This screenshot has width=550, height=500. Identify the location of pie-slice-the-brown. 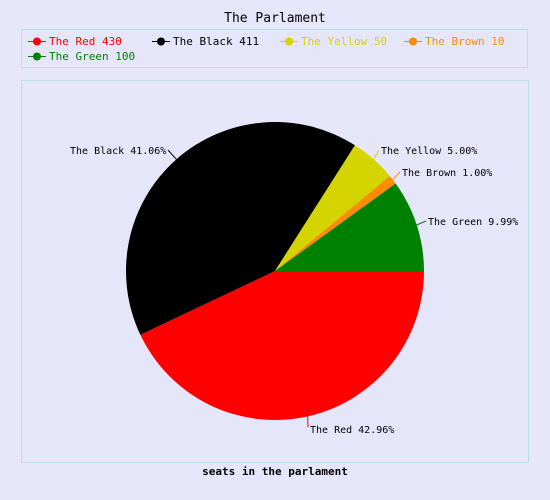
(335, 223).